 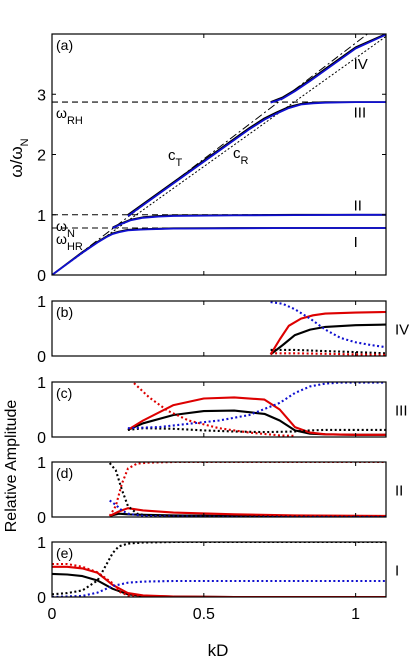 What do you see at coordinates (69, 242) in the screenshot?
I see `reference-label-hr: ωHR` at bounding box center [69, 242].